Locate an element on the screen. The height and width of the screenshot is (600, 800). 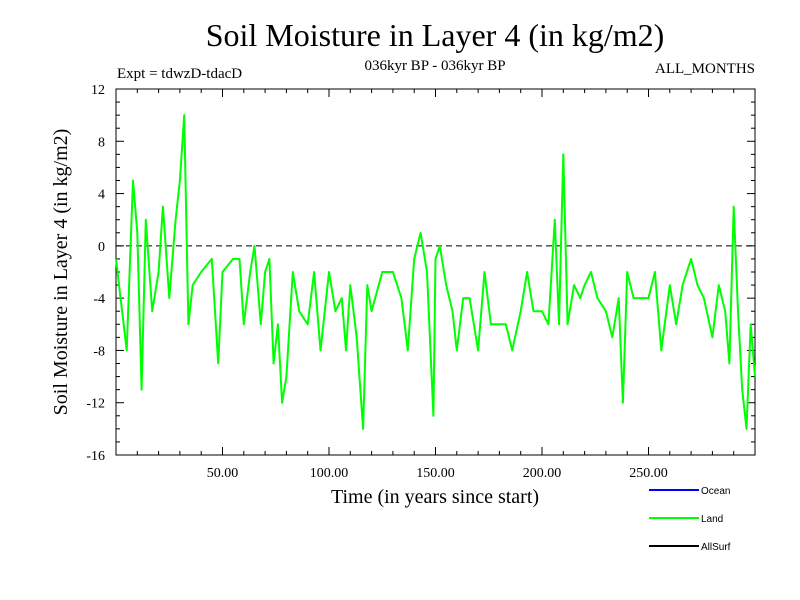
x-axis-title: Time (in years since start) is located at coordinates (435, 497).